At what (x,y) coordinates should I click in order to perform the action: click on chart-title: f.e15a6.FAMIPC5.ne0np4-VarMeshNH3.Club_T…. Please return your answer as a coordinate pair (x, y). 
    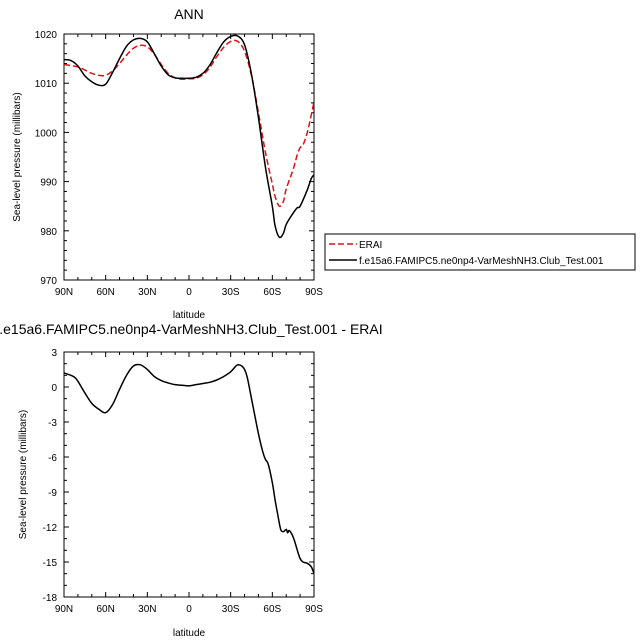
    Looking at the image, I should click on (191, 329).